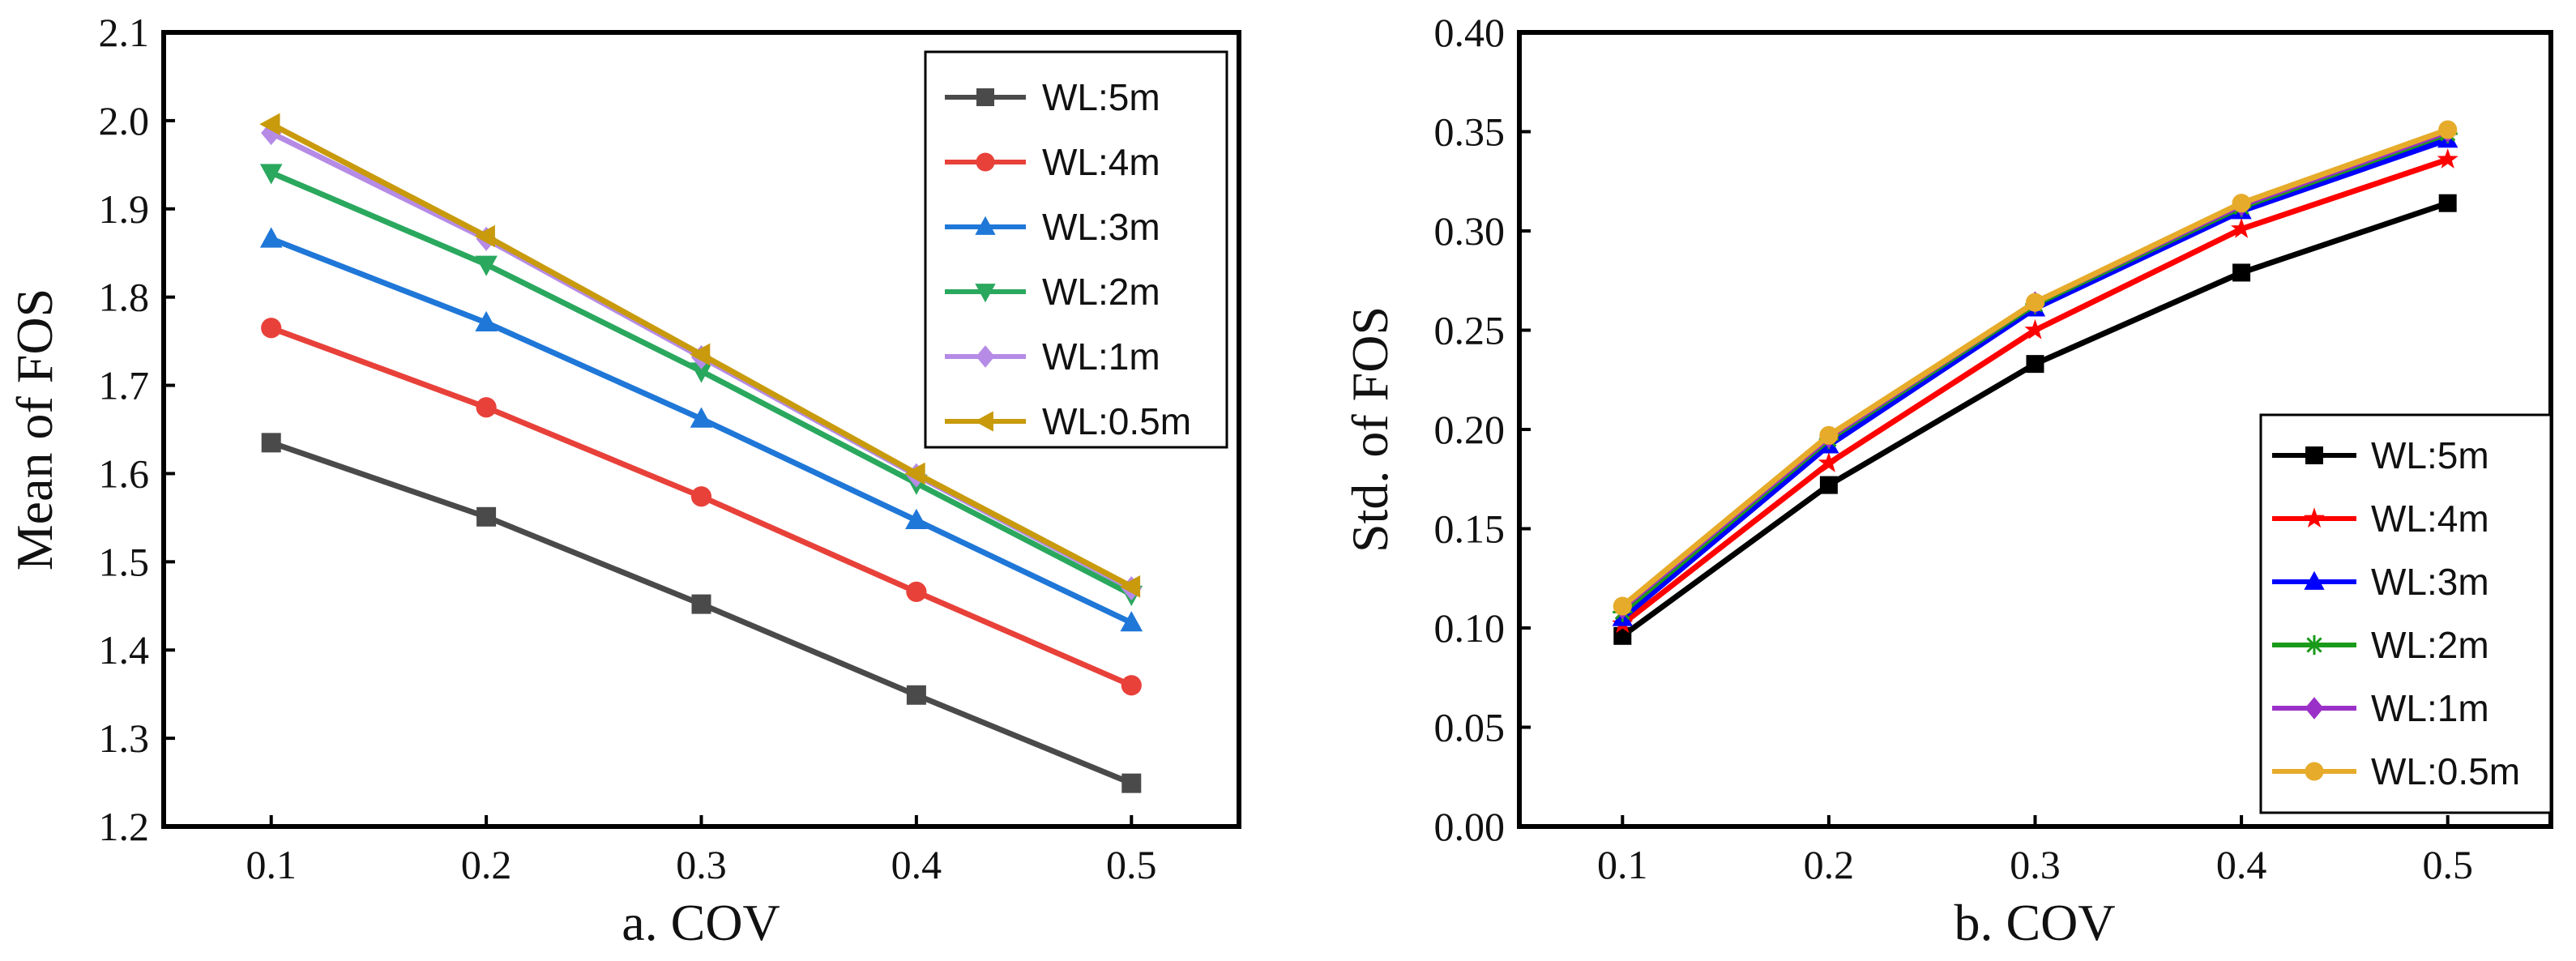 The image size is (2576, 961). I want to click on y-tick-label: 1.9, so click(124, 209).